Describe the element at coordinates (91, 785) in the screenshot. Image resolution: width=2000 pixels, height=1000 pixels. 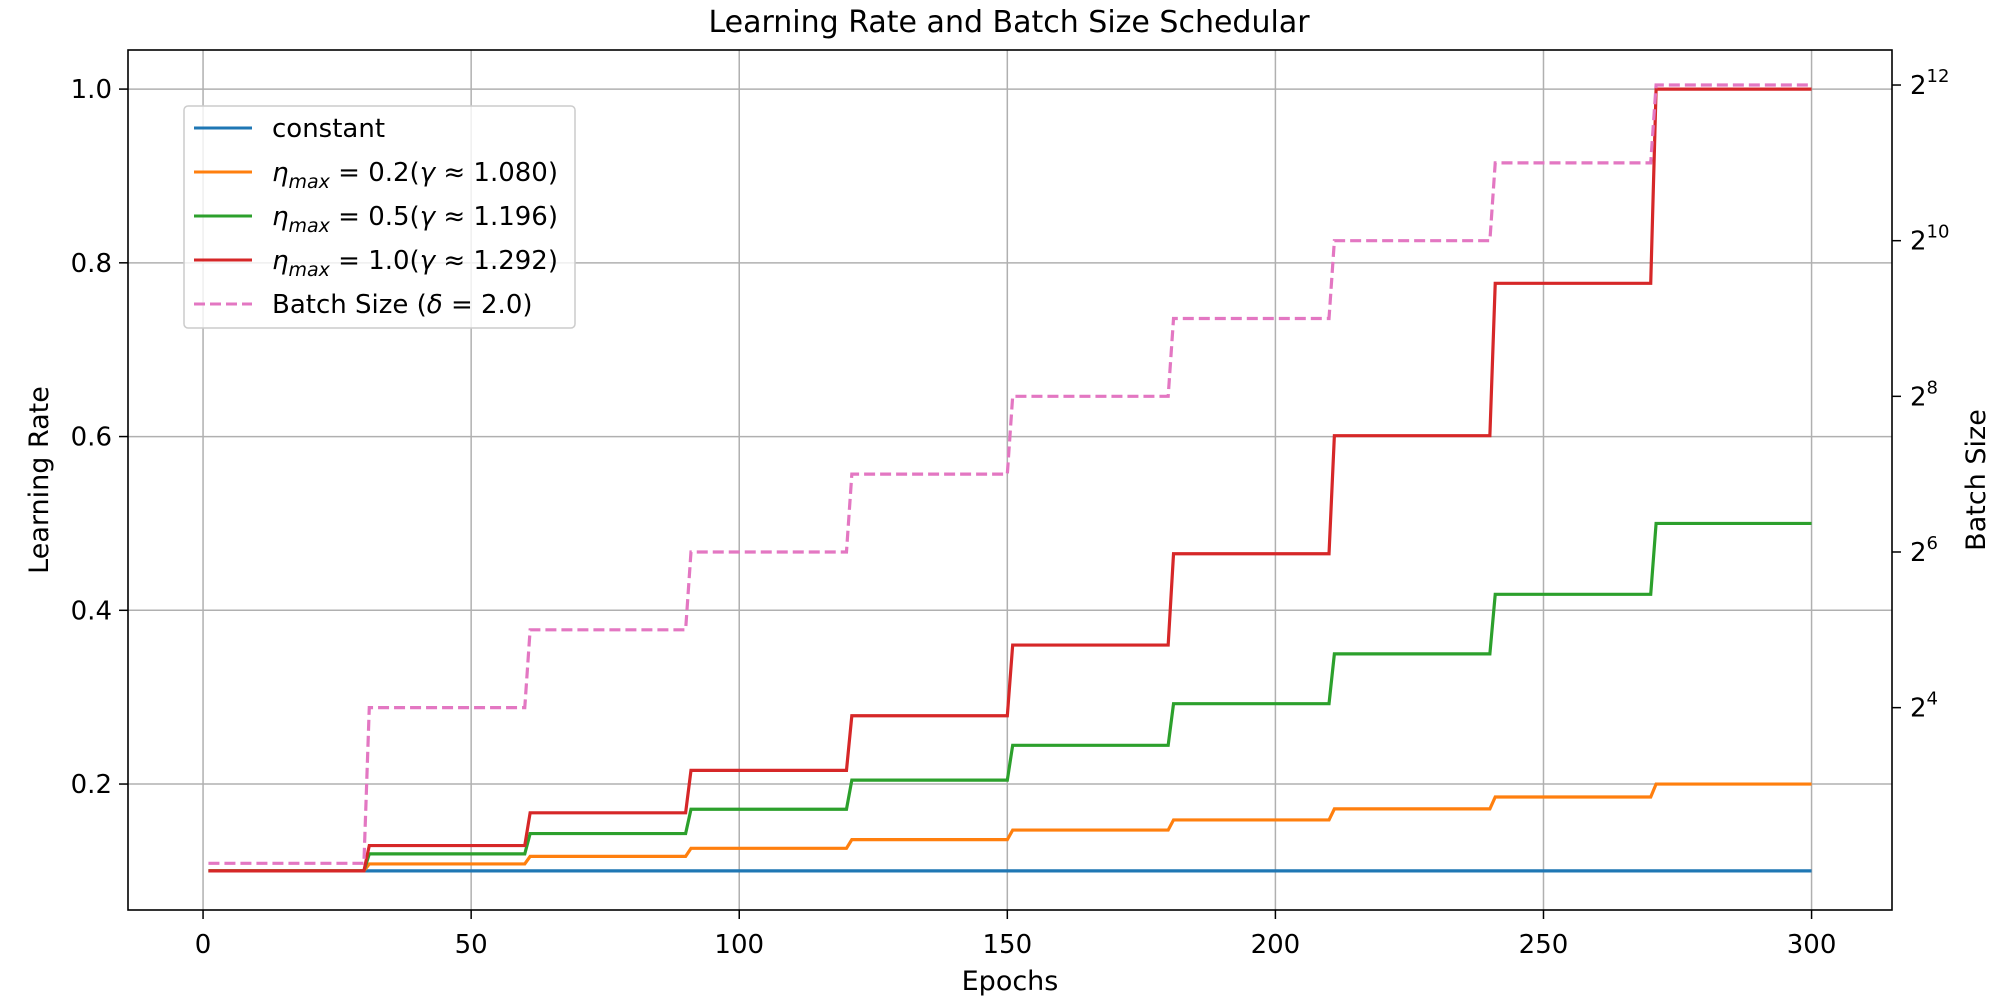
I see `y-tick-label: 0.2` at that location.